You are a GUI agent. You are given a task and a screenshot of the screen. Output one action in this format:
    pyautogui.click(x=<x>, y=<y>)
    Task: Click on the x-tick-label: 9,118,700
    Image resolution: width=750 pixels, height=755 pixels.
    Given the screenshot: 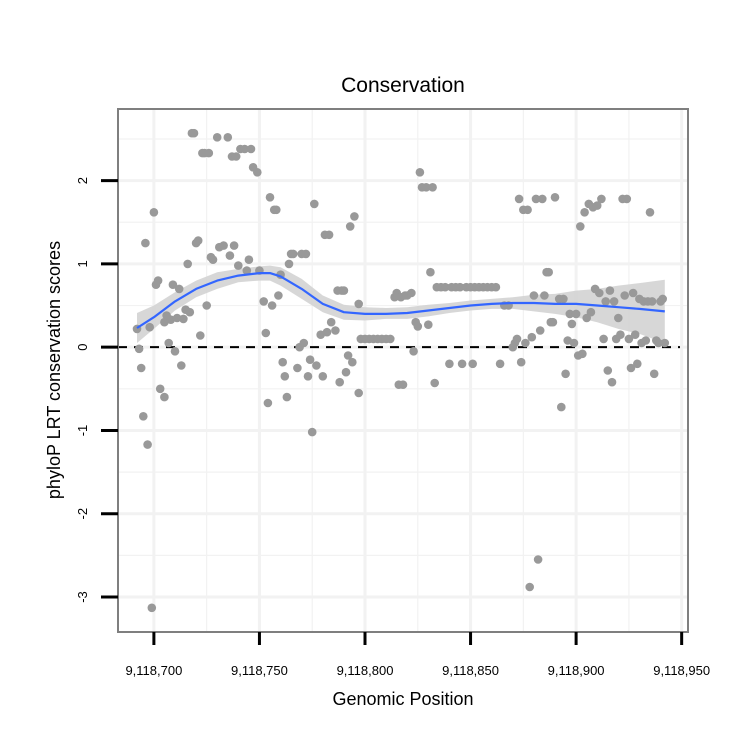 What is the action you would take?
    pyautogui.click(x=153, y=670)
    